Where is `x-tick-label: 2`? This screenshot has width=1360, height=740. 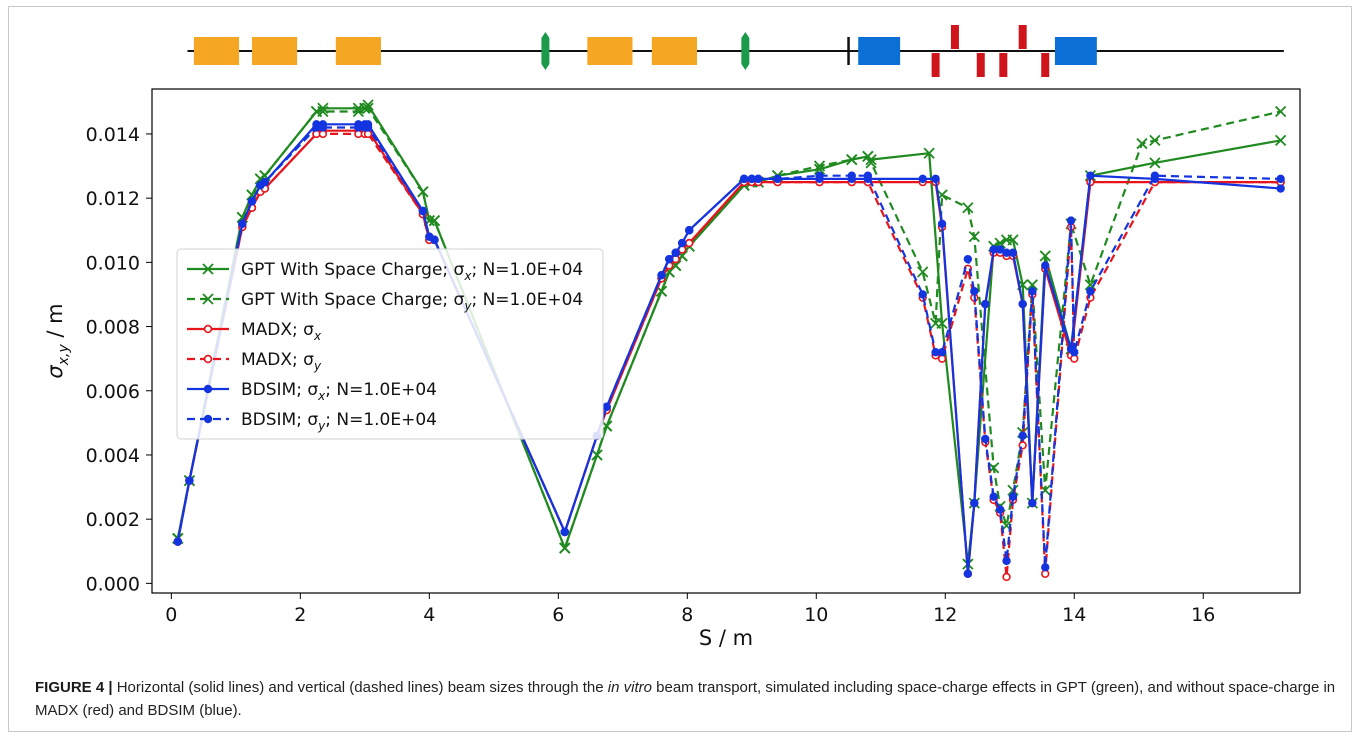 x-tick-label: 2 is located at coordinates (300, 615).